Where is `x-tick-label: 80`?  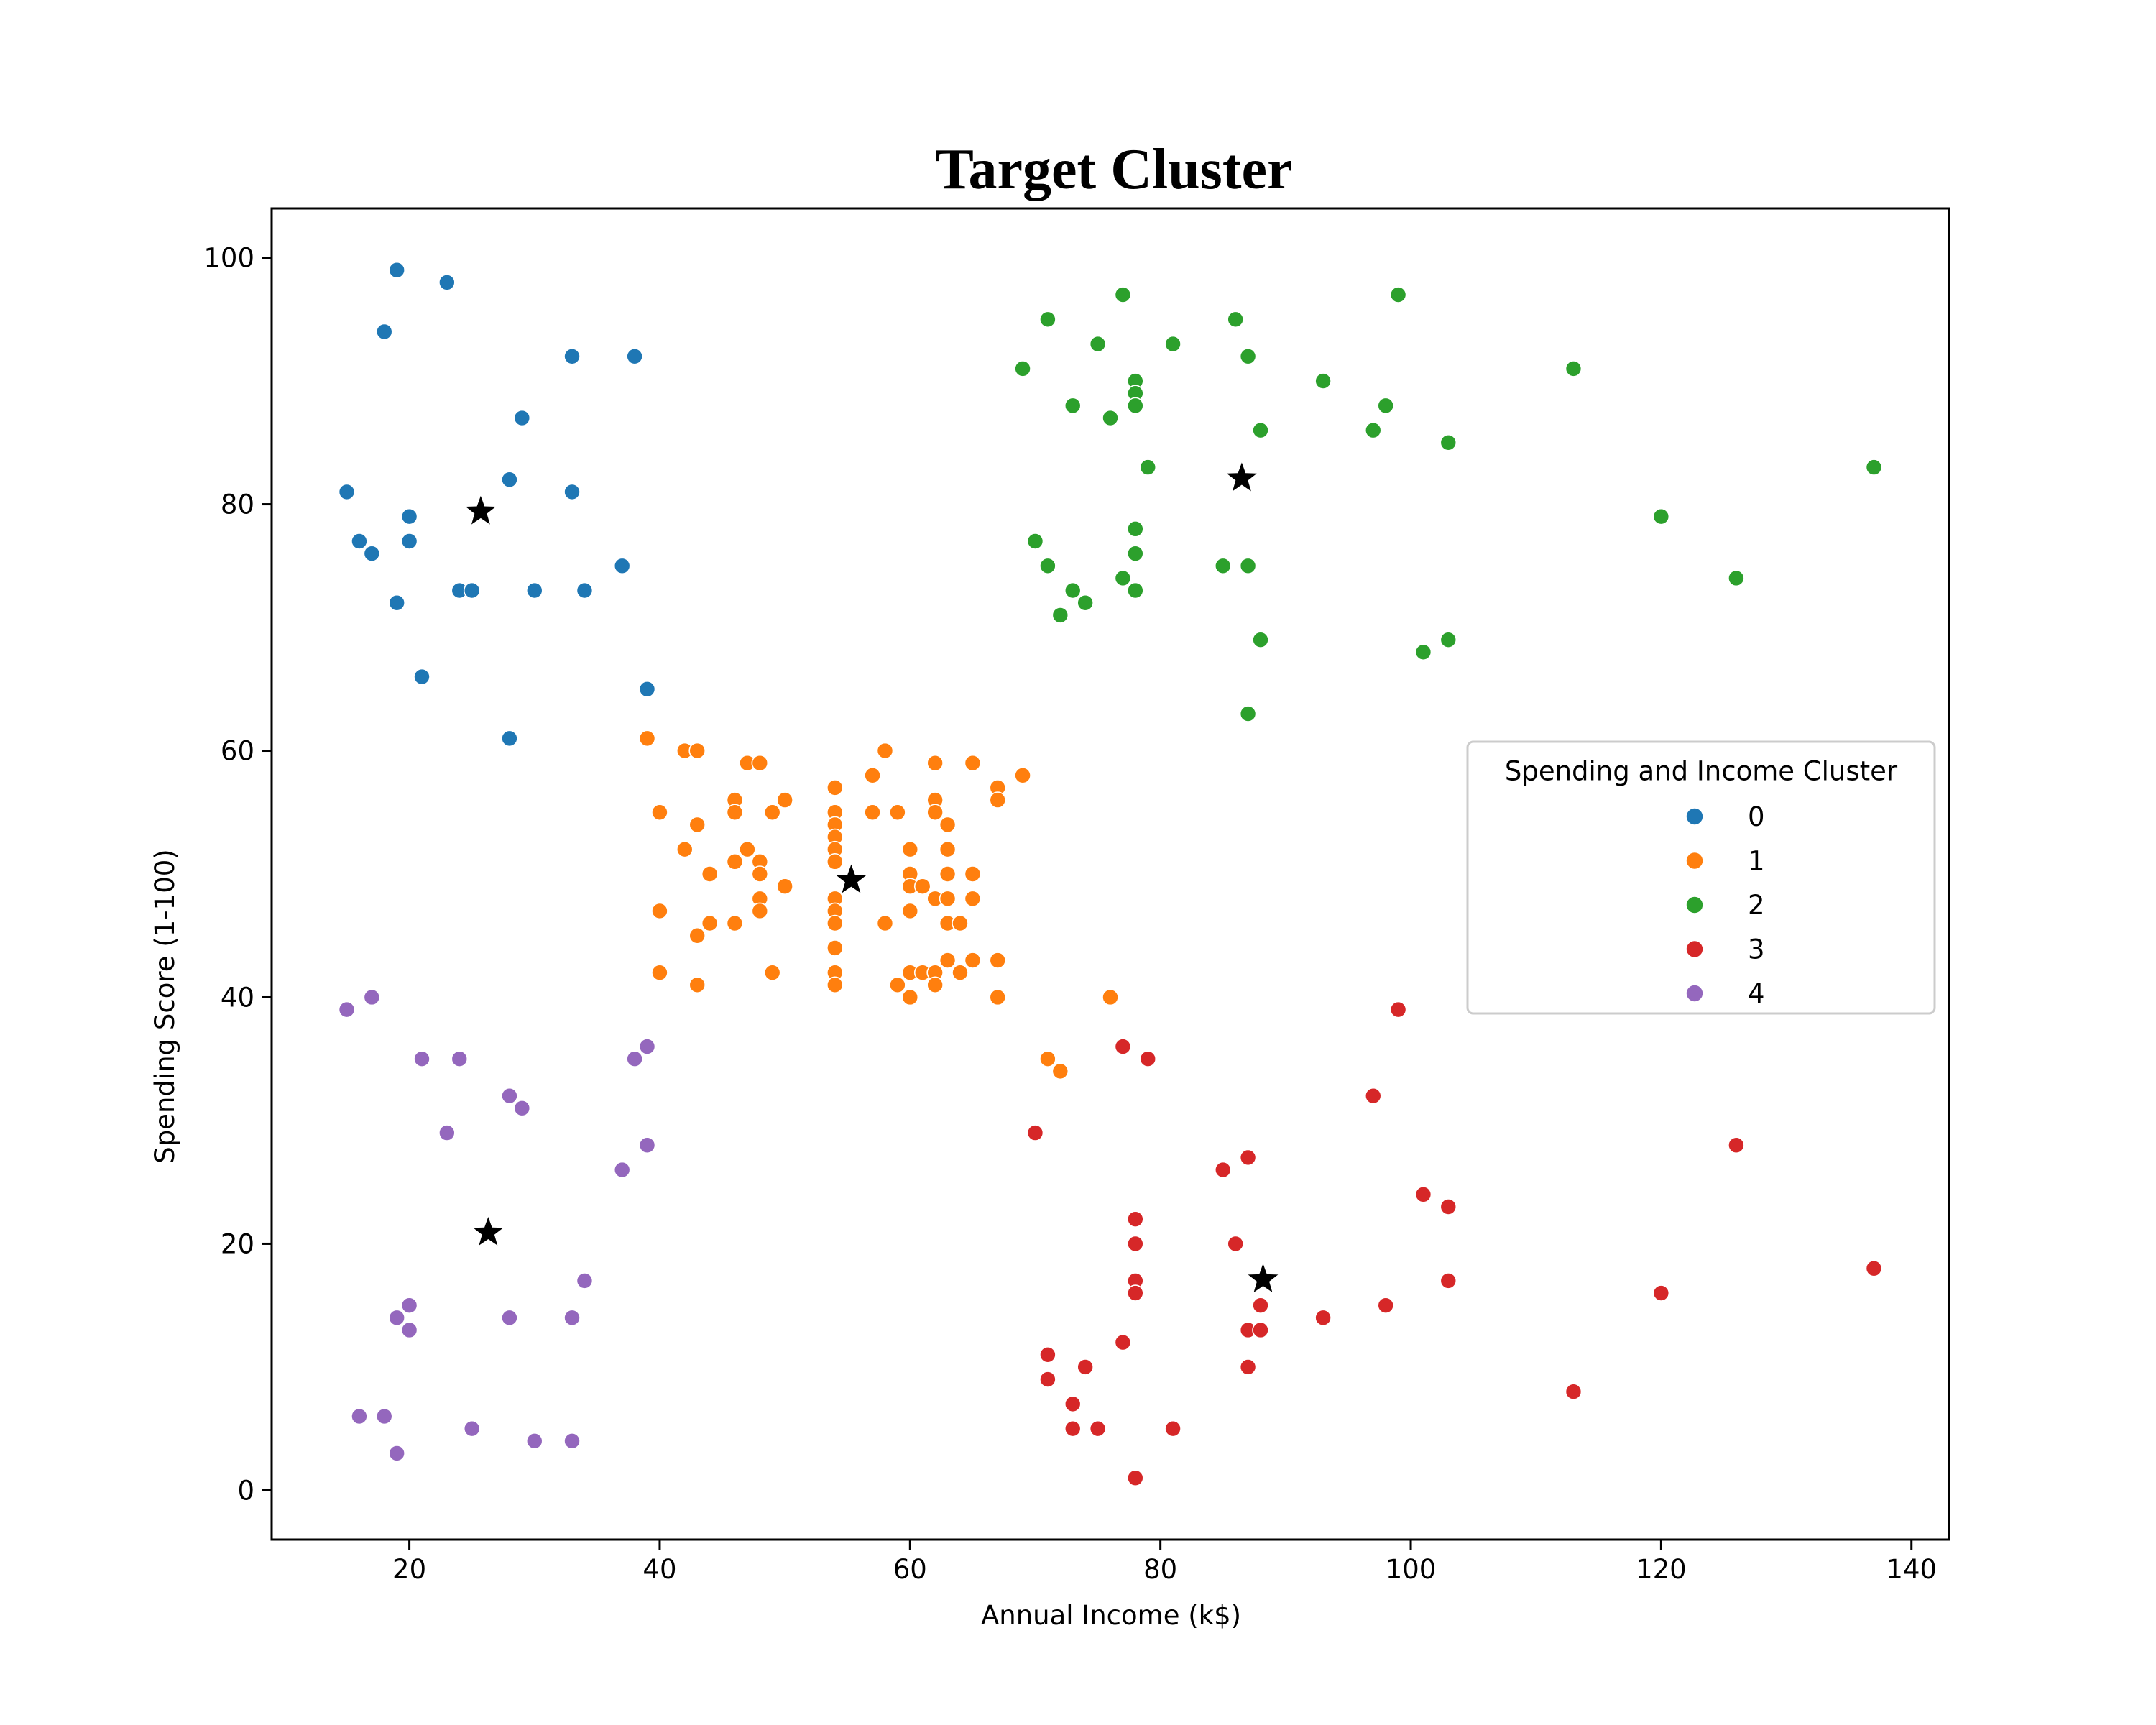
x-tick-label: 80 is located at coordinates (1160, 1569).